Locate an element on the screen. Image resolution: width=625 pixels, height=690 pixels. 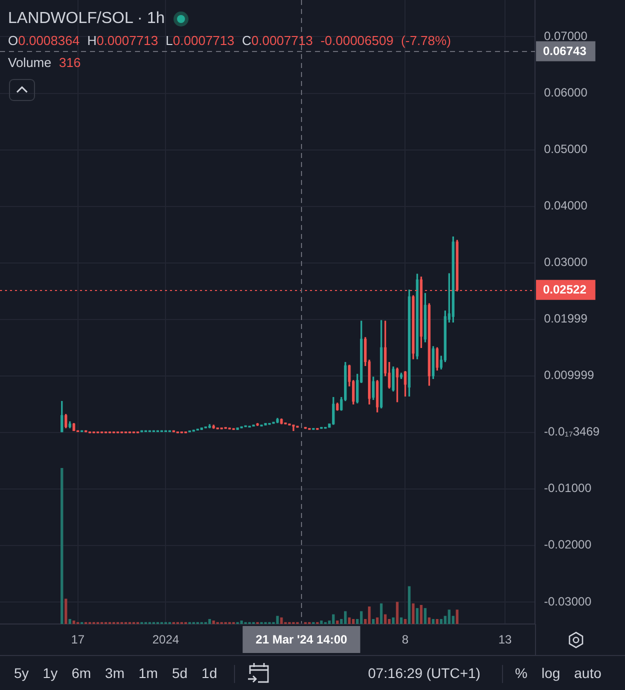
x-tick-label: 8 is located at coordinates (405, 639).